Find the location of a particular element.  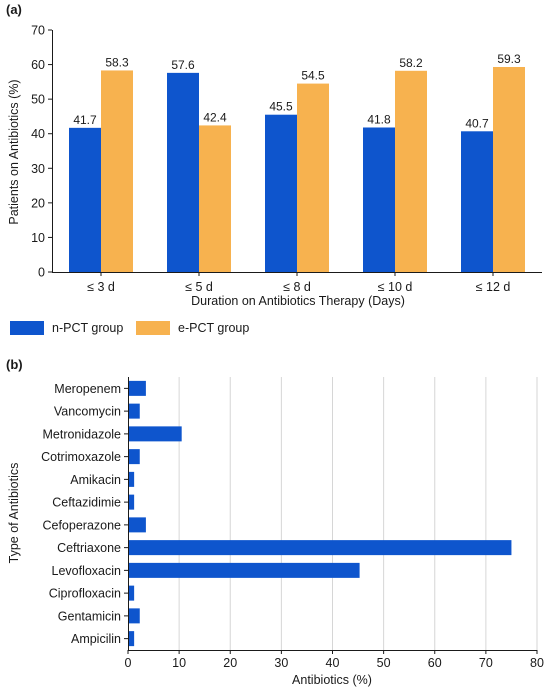

chart-b-category-label: Metronidazole is located at coordinates (81, 434).